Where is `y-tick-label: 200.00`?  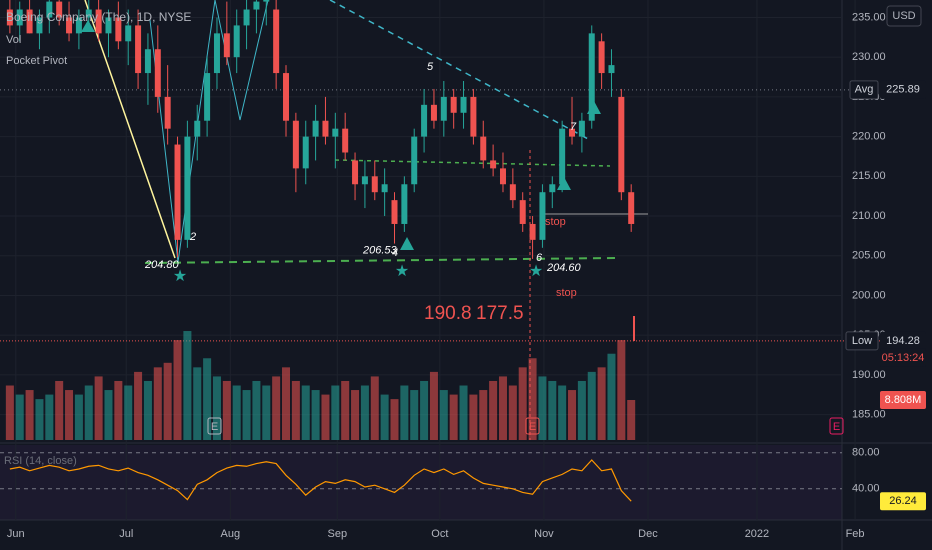
y-tick-label: 200.00 is located at coordinates (869, 295).